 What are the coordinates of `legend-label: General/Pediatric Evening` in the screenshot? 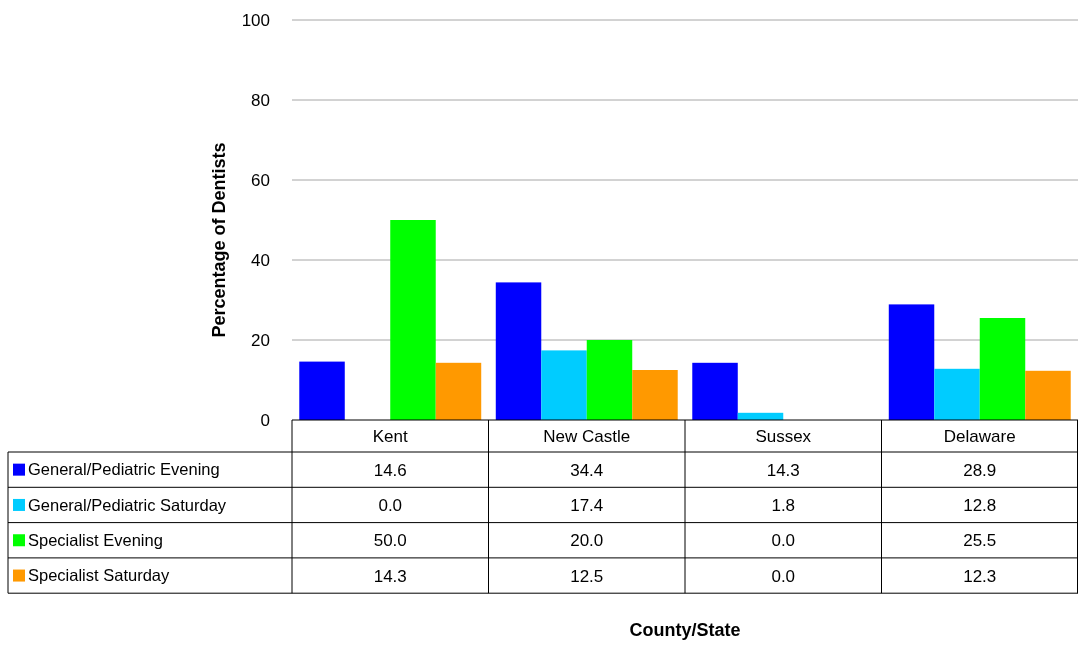 It's located at (124, 469).